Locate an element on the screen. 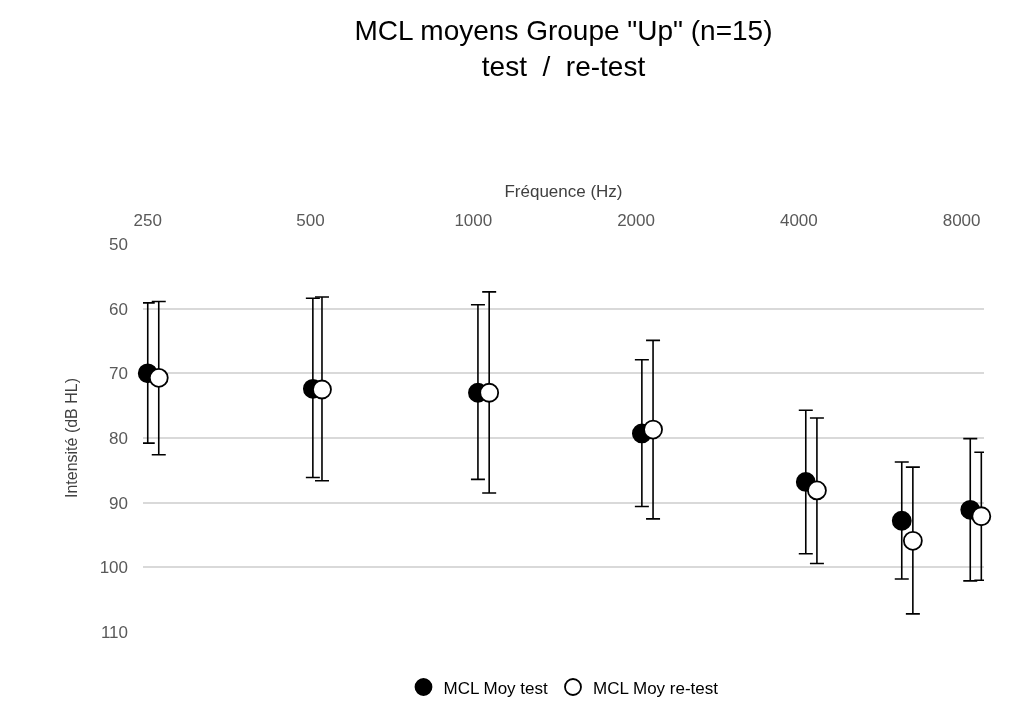 The image size is (1028, 718). x-tick-label: 250 is located at coordinates (147, 220).